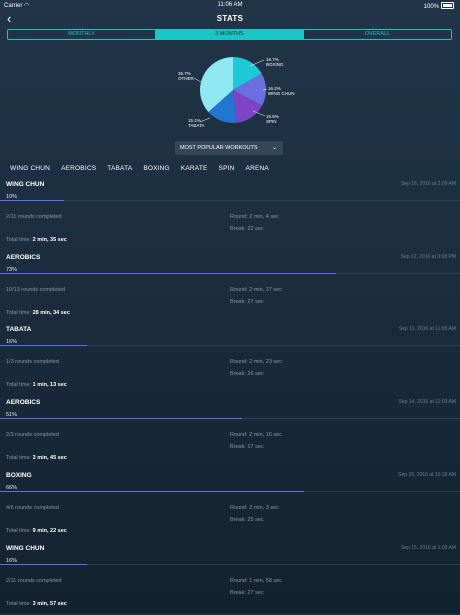 This screenshot has height=615, width=460. What do you see at coordinates (27, 6) in the screenshot?
I see `wifi-icon: ◠` at bounding box center [27, 6].